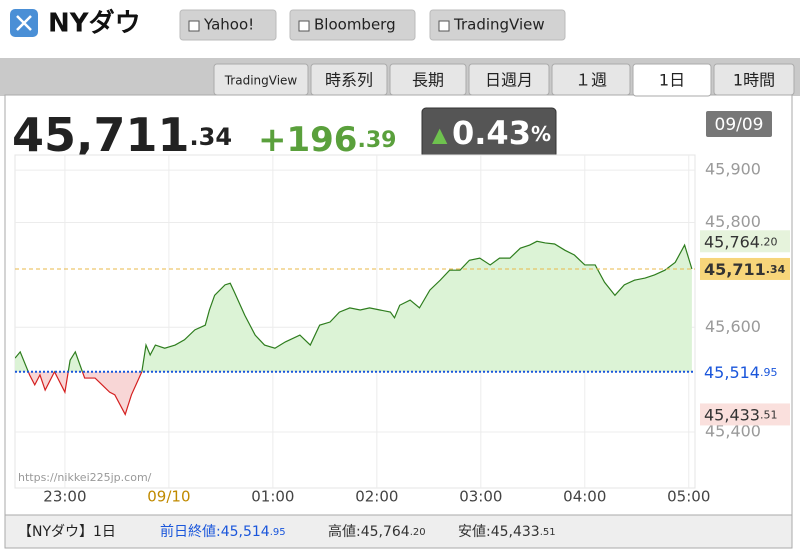 The image size is (800, 560). What do you see at coordinates (688, 497) in the screenshot?
I see `x-tick-label: 05:00` at bounding box center [688, 497].